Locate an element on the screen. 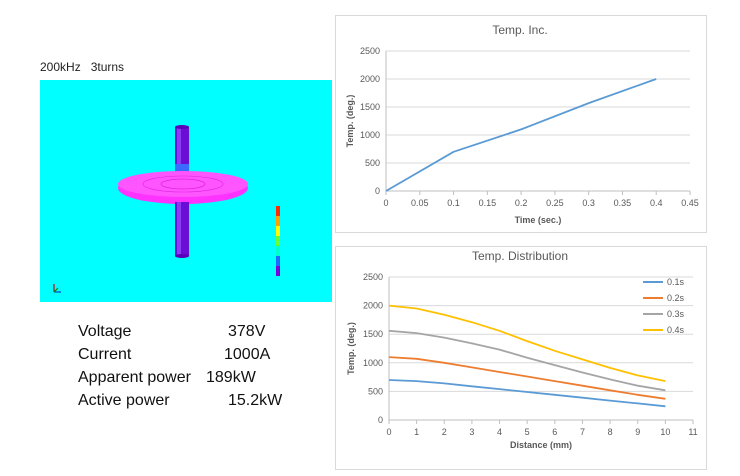  x-tick-label: 0.15 is located at coordinates (488, 203).